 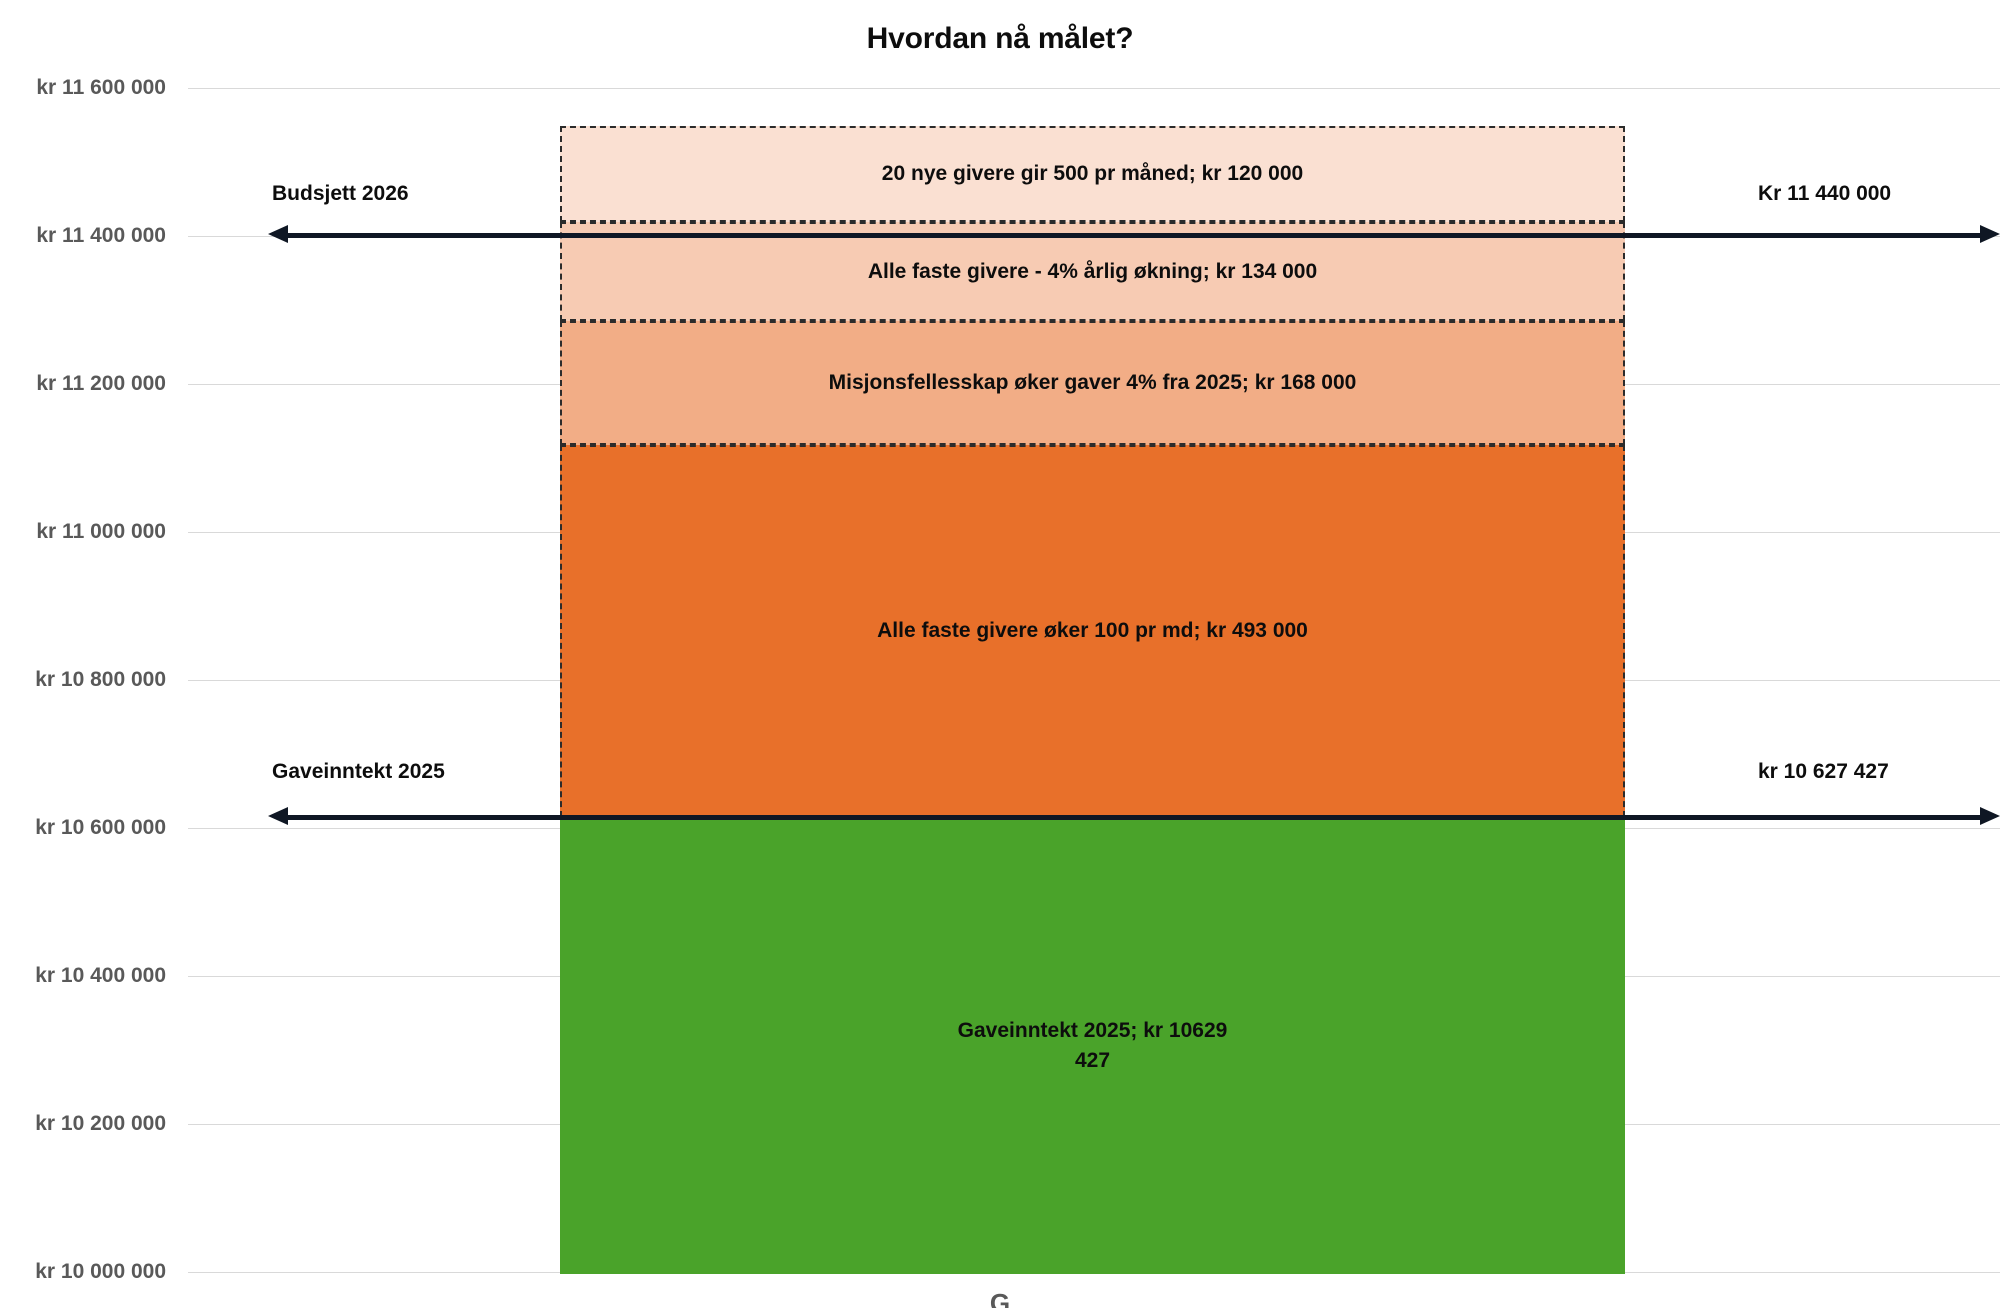 What do you see at coordinates (100, 975) in the screenshot?
I see `y-axis-tick-label: kr 10 400 000` at bounding box center [100, 975].